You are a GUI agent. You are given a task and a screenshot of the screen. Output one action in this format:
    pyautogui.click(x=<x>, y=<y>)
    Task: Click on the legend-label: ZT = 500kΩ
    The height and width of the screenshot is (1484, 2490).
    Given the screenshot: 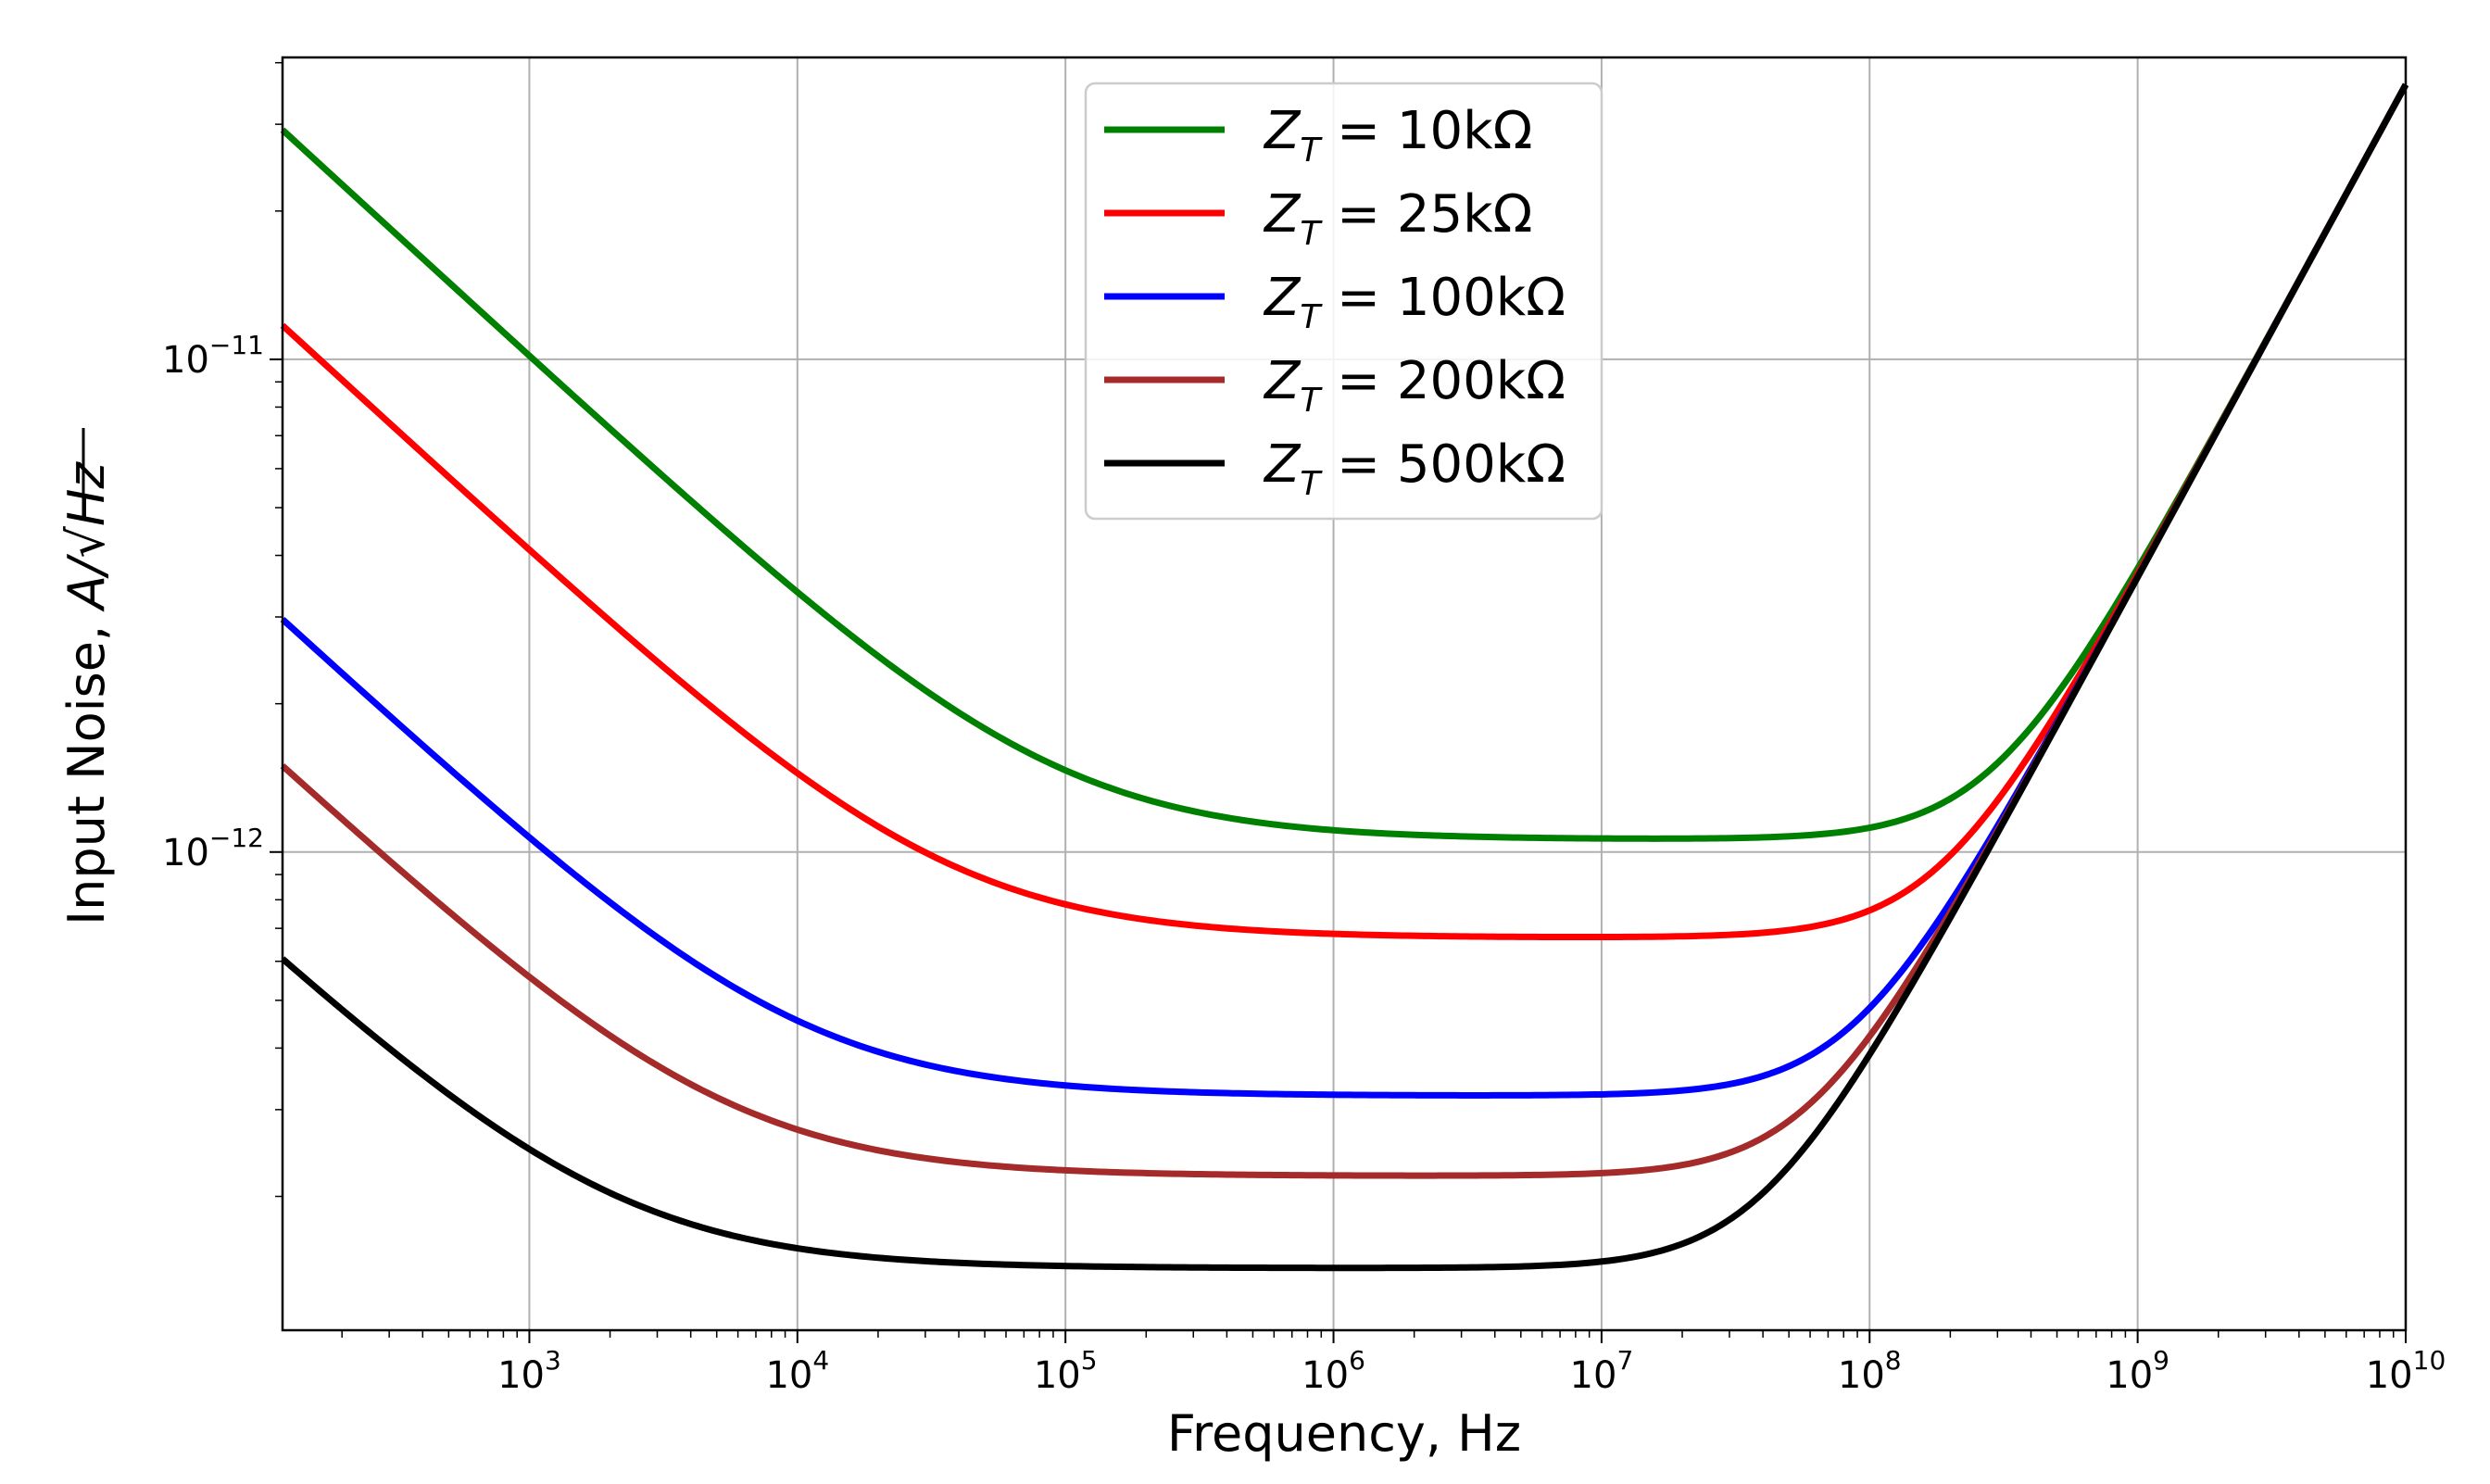 What is the action you would take?
    pyautogui.click(x=1414, y=469)
    